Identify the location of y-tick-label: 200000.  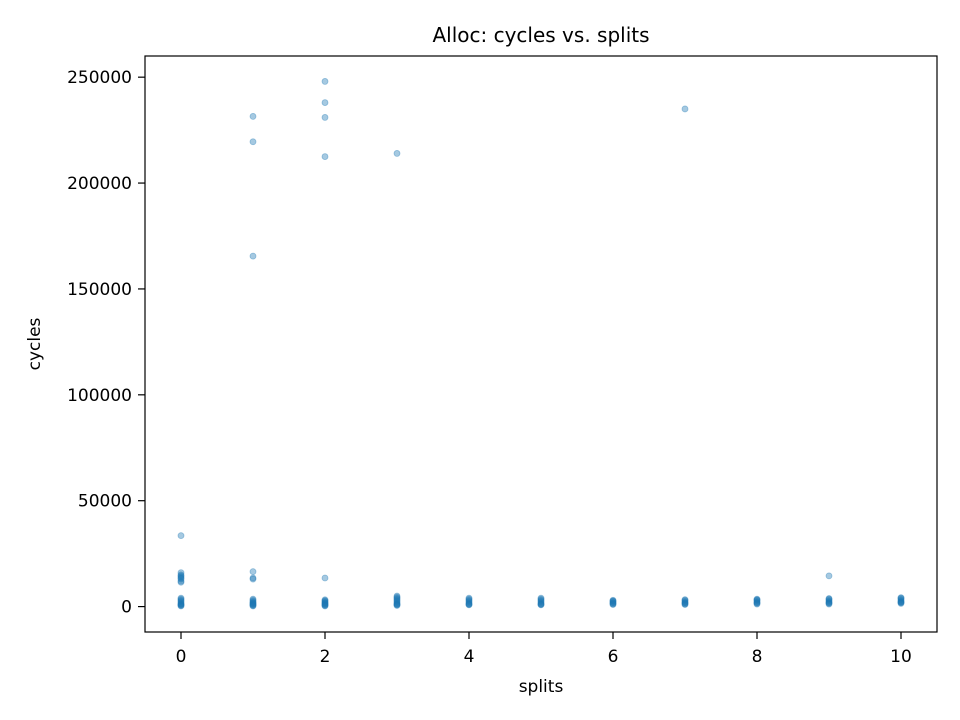
(99, 184).